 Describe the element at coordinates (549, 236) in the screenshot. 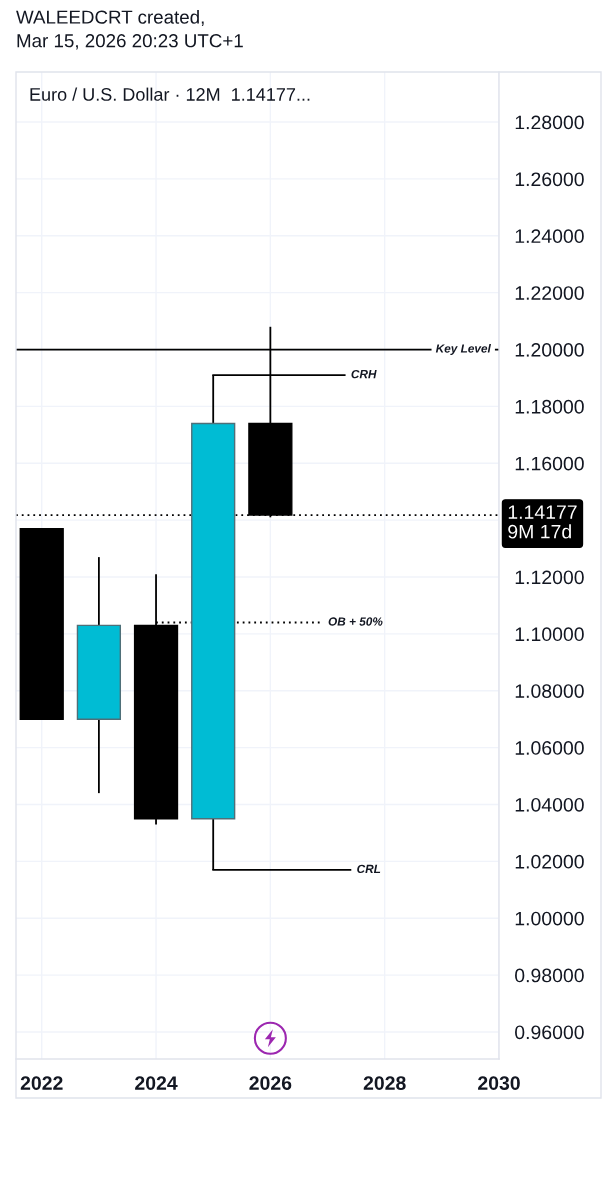

I see `y-tick-label: 1.24000` at that location.